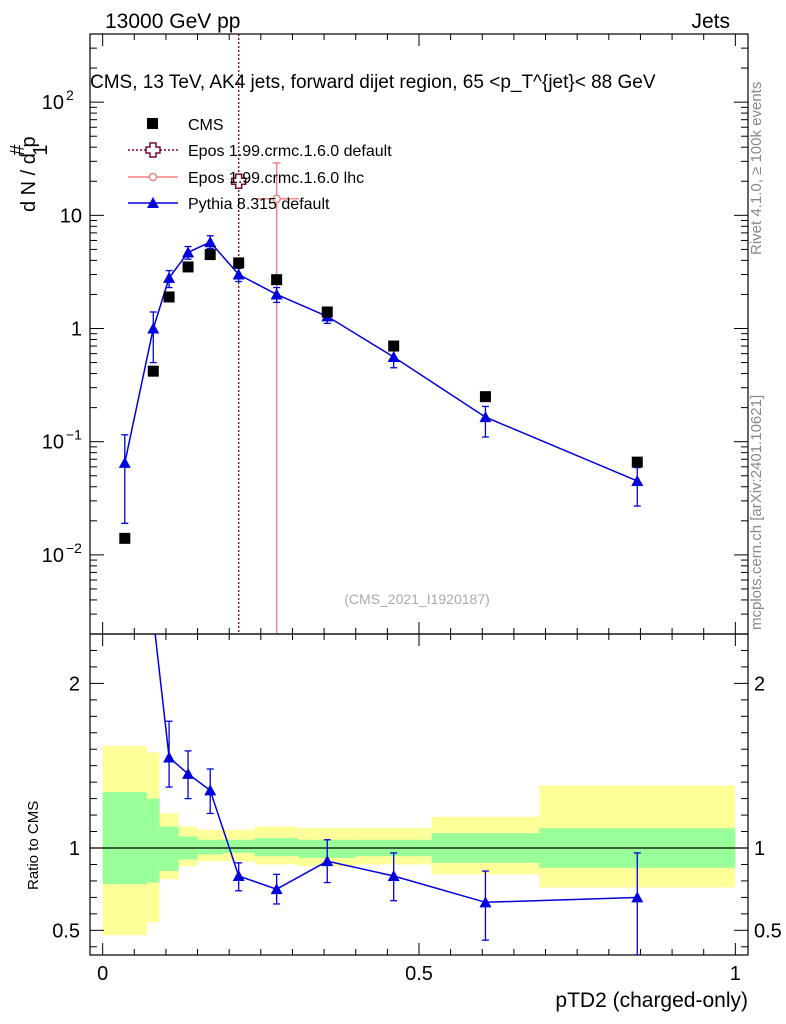 This screenshot has width=786, height=1024. I want to click on svg-text: d N / d p, so click(29, 174).